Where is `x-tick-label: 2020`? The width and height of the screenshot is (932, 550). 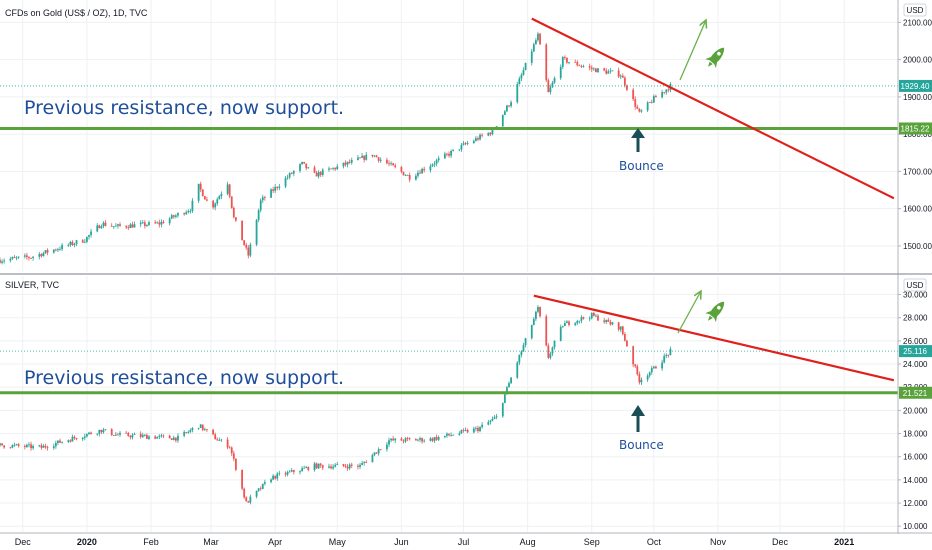
x-tick-label: 2020 is located at coordinates (87, 542).